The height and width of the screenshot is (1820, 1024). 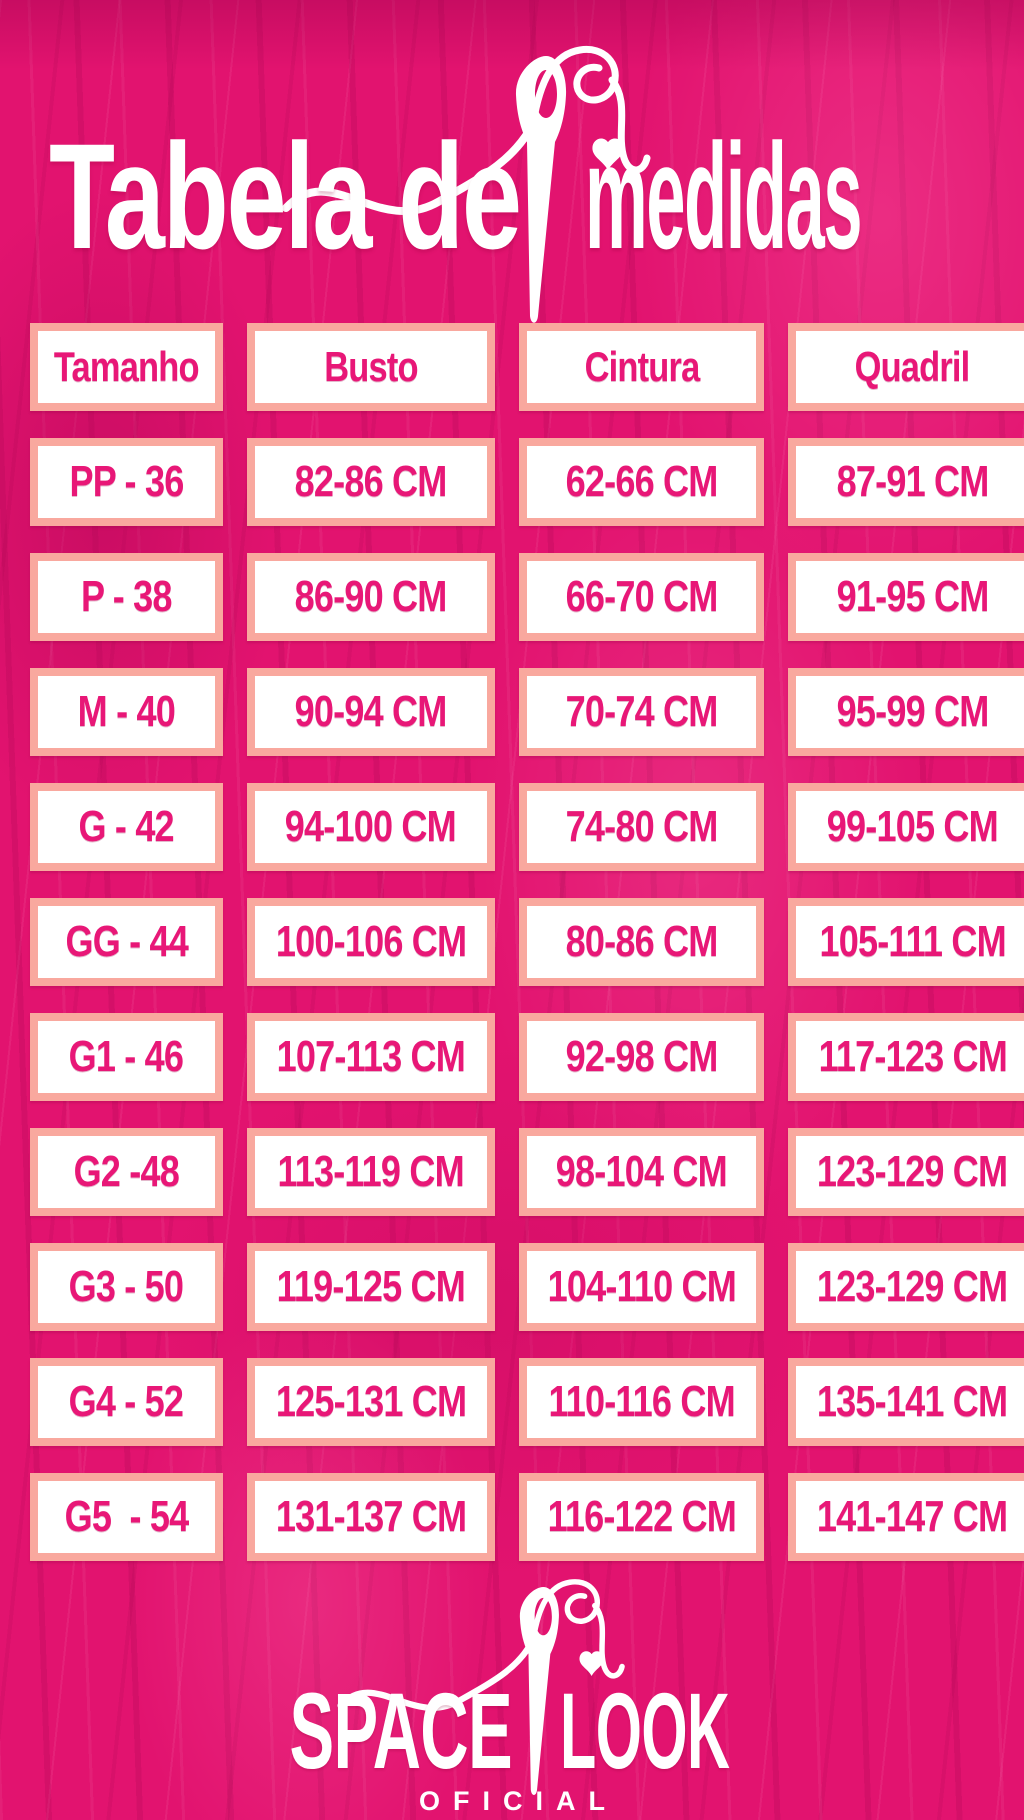 I want to click on measure-cell: 86-90 CM, so click(x=370, y=597).